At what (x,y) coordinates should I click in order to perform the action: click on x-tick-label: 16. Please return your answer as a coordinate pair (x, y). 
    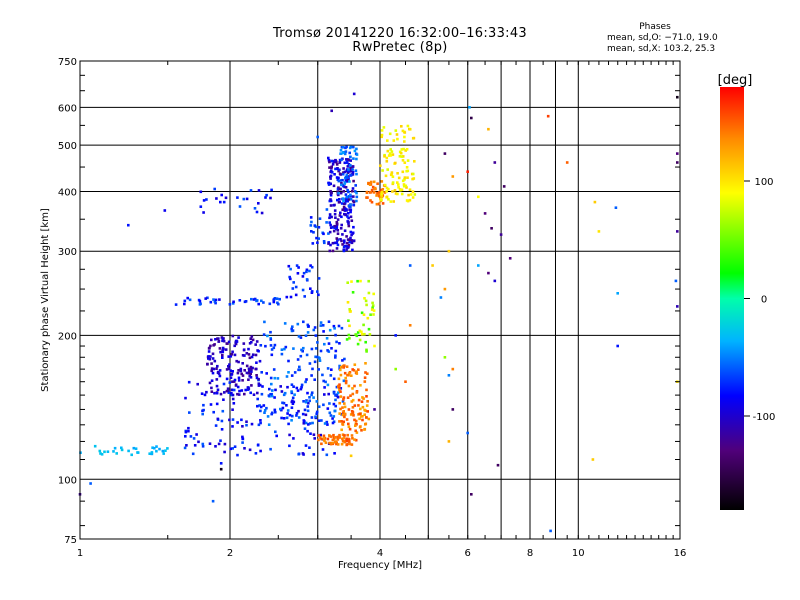
    Looking at the image, I should click on (680, 553).